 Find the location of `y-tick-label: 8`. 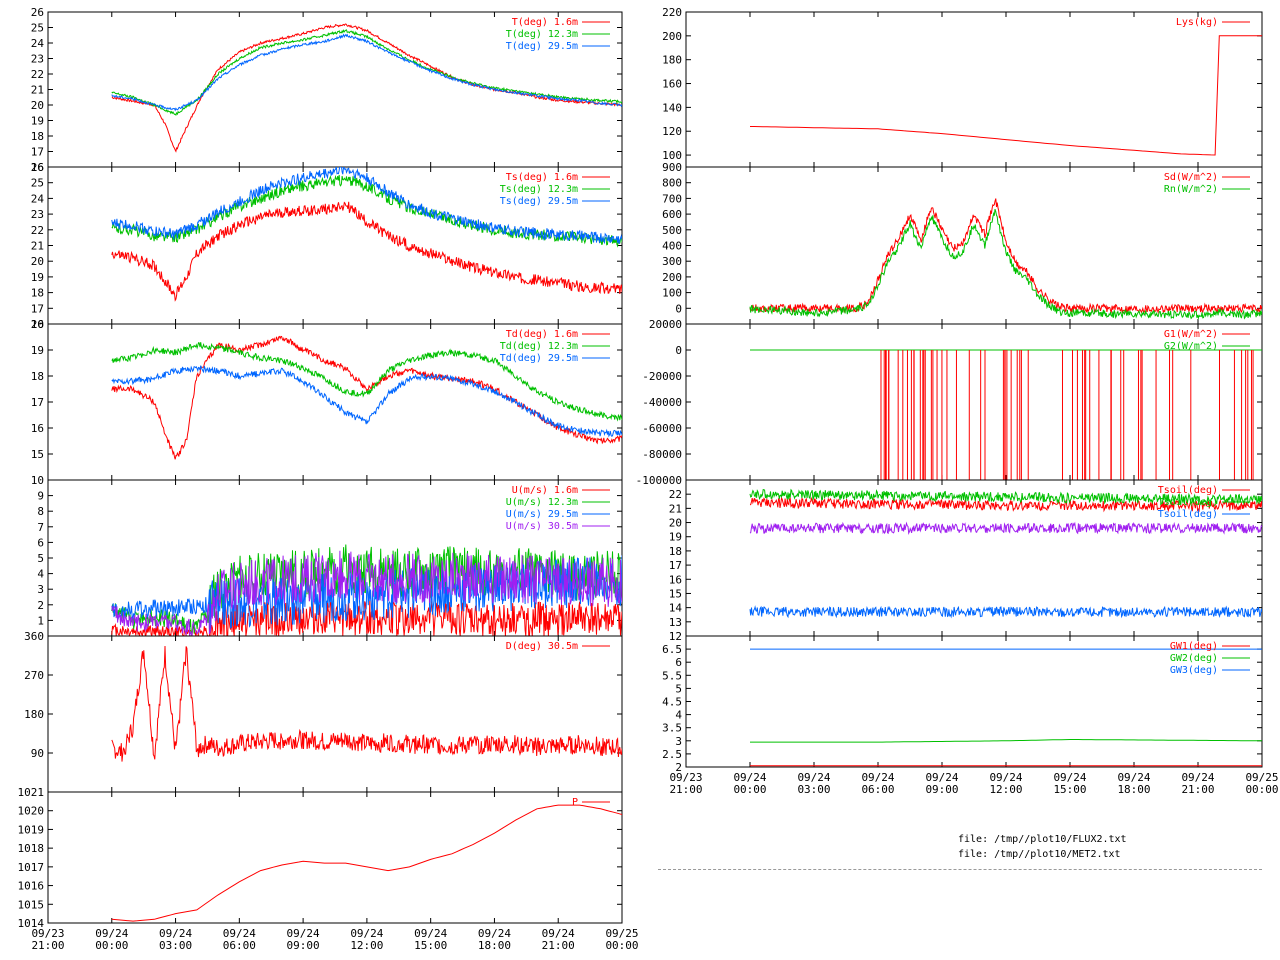

y-tick-label: 8 is located at coordinates (40, 511).